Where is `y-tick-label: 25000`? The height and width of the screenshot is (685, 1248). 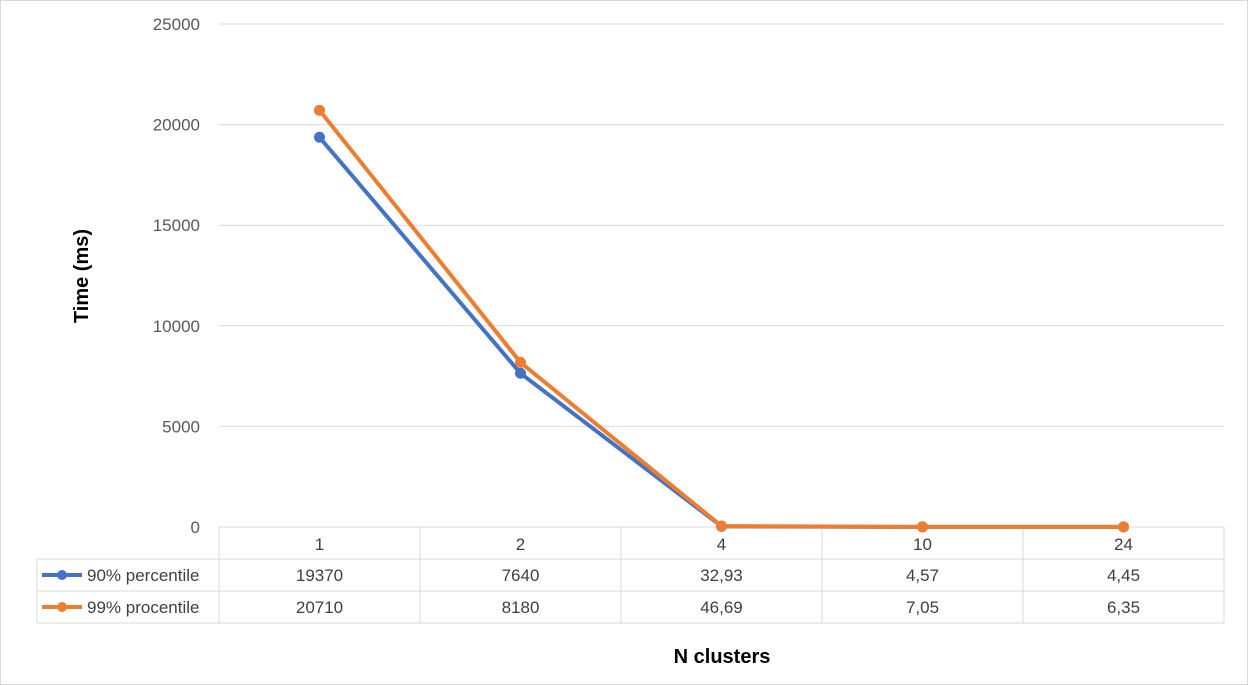 y-tick-label: 25000 is located at coordinates (176, 24).